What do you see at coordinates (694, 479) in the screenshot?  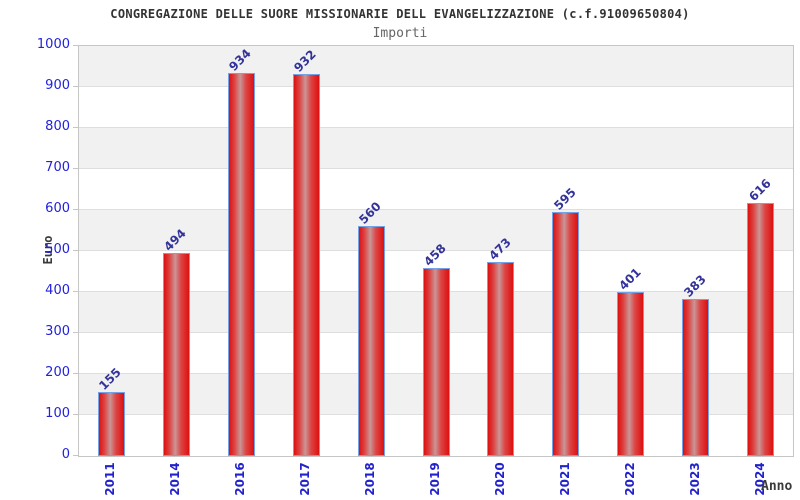 I see `x-tick-label: 2023` at bounding box center [694, 479].